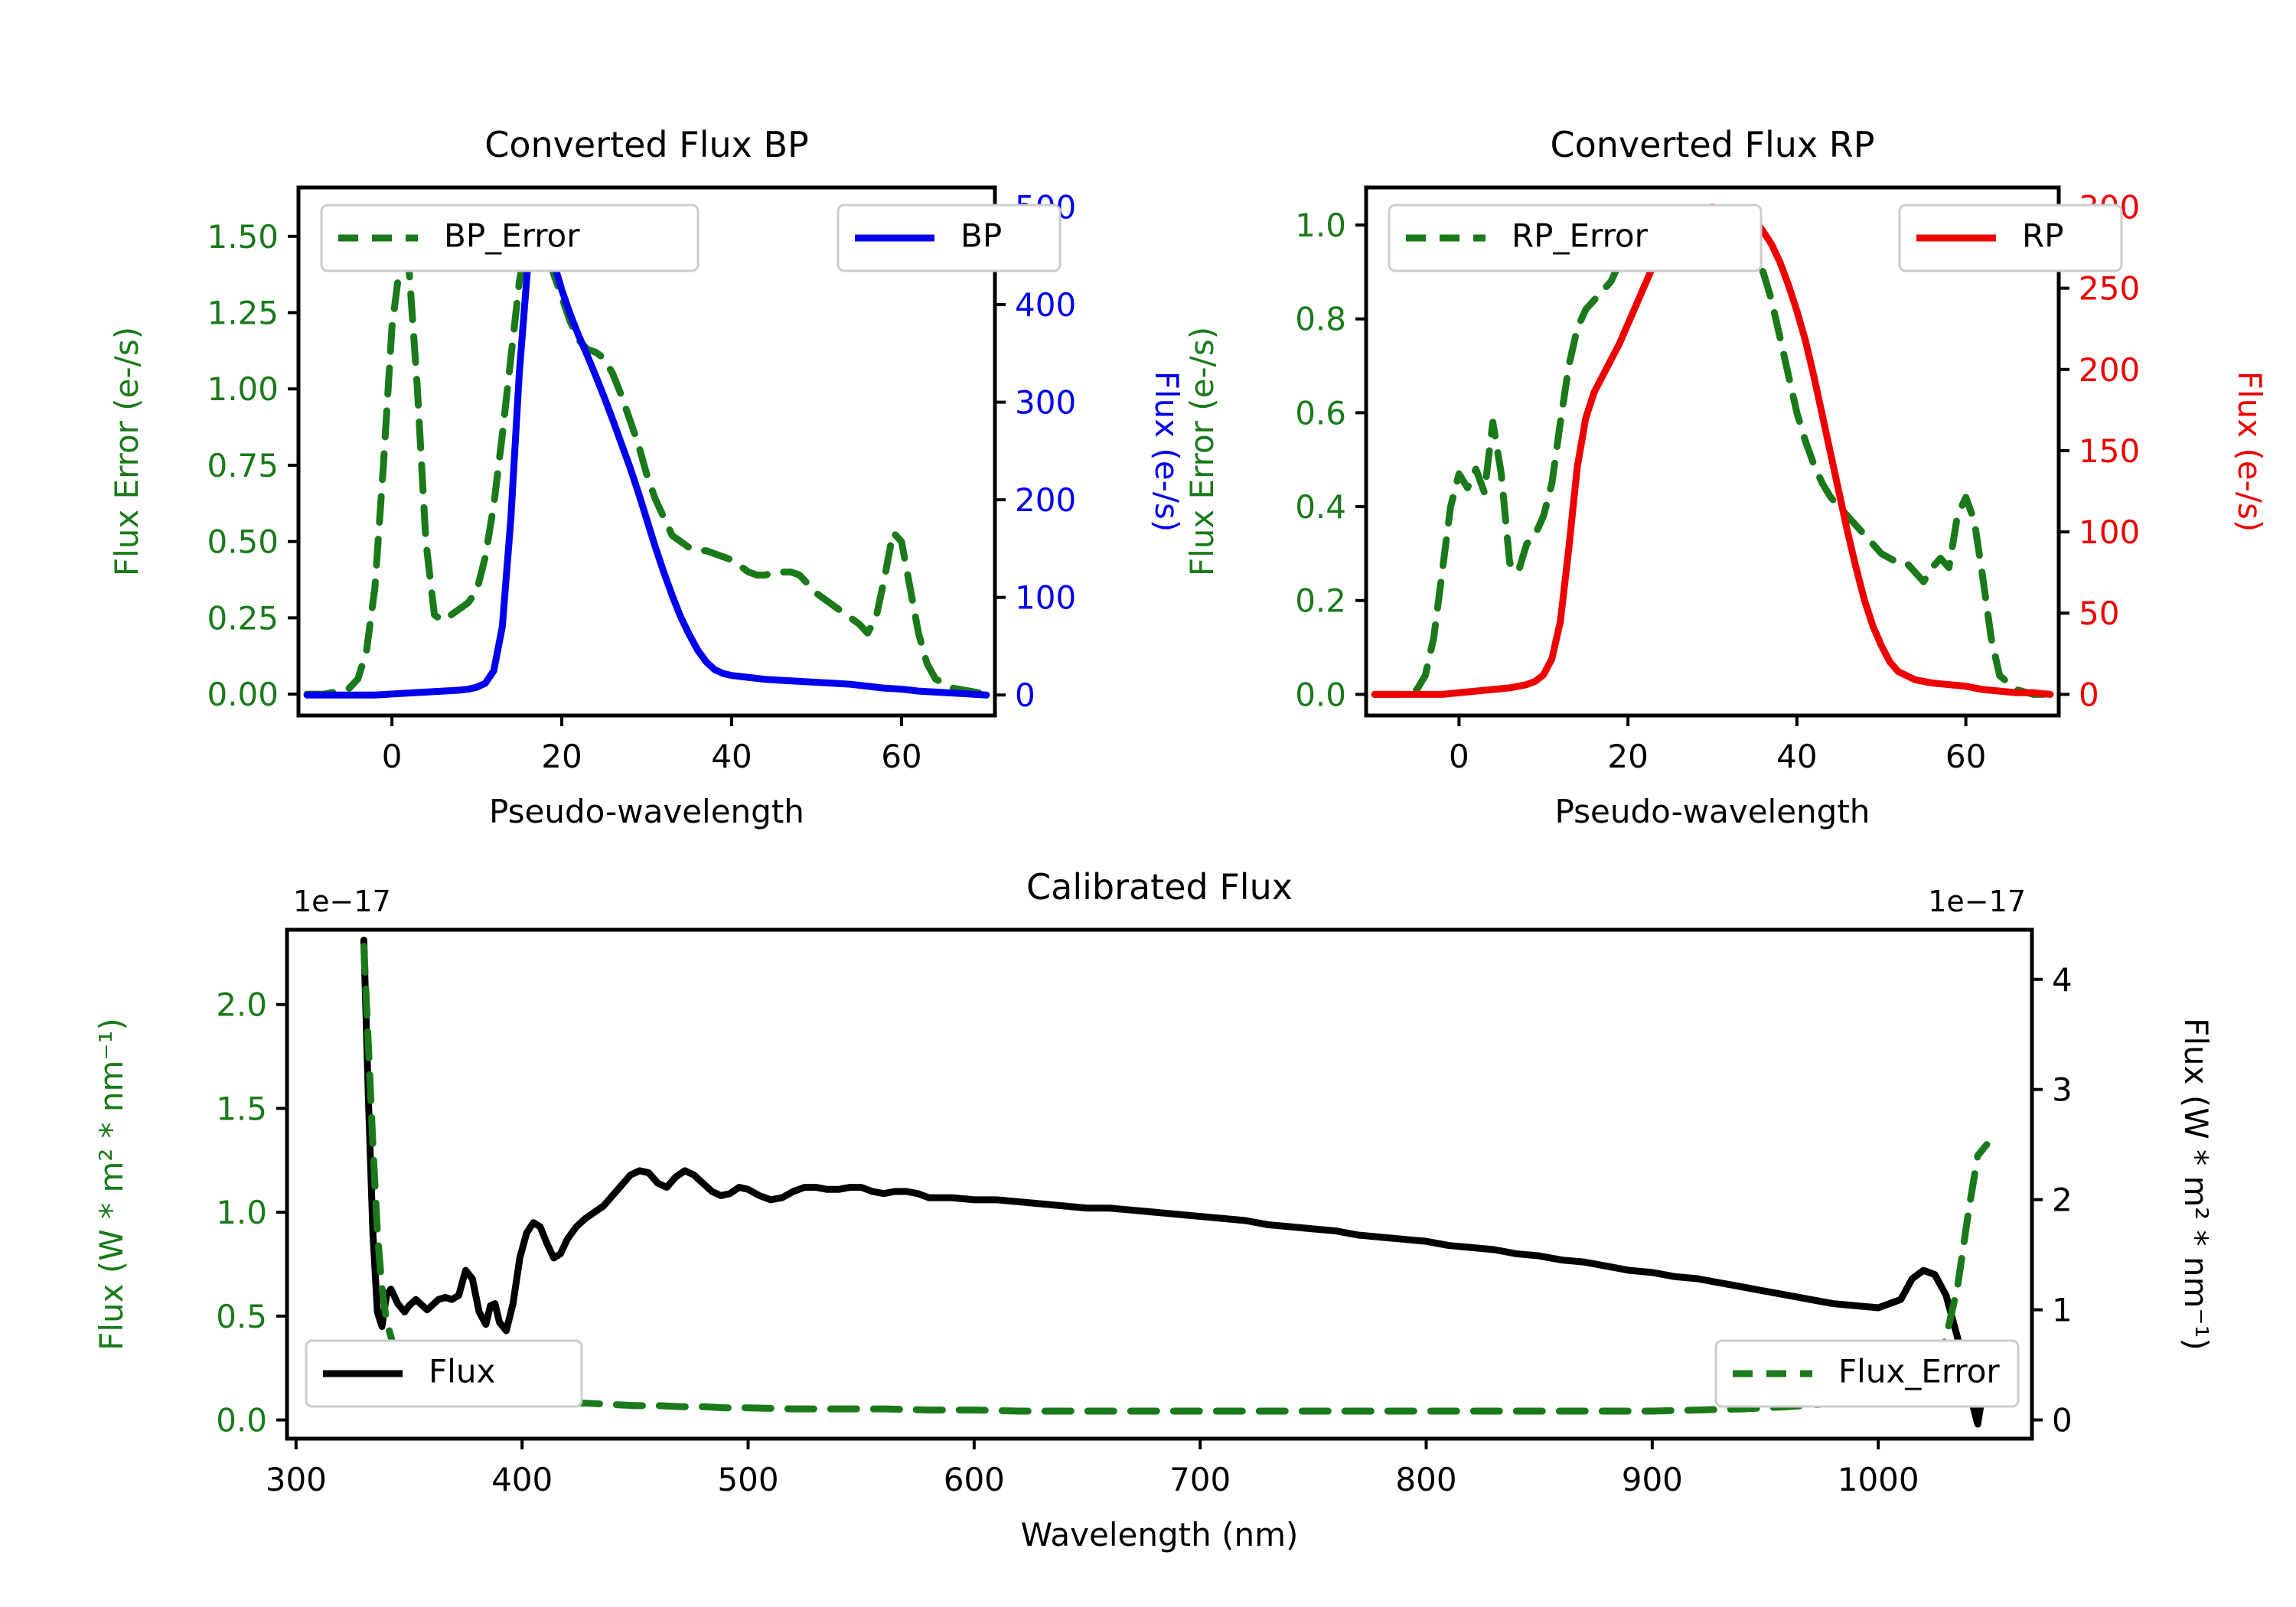 This screenshot has width=2296, height=1607. Describe the element at coordinates (981, 236) in the screenshot. I see `legend-label-bp: BP` at that location.